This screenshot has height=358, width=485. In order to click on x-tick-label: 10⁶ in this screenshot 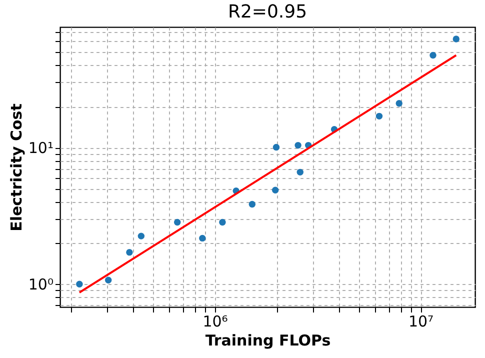, I will do `click(215, 321)`.